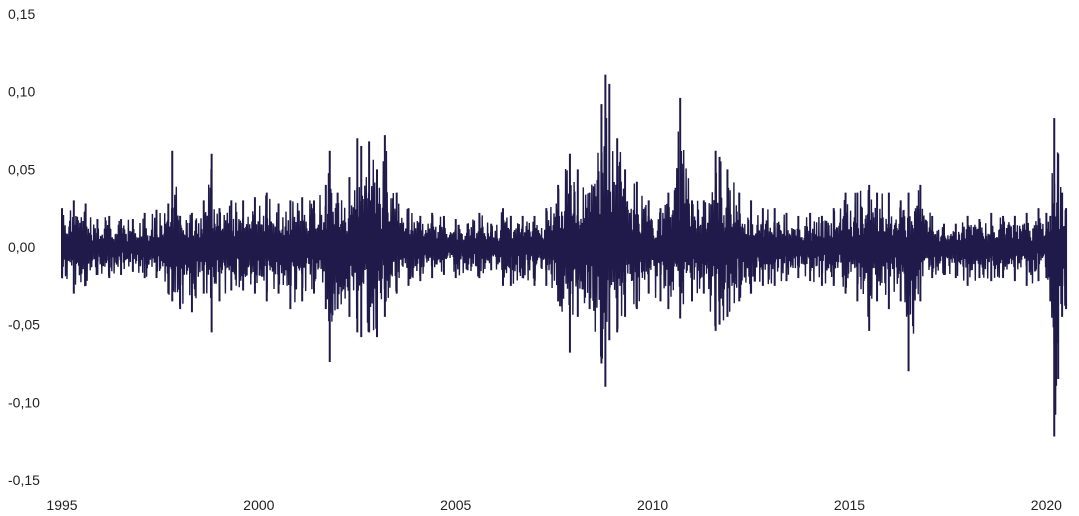 Image resolution: width=1079 pixels, height=516 pixels. I want to click on y-tick-label: 0,00, so click(21, 247).